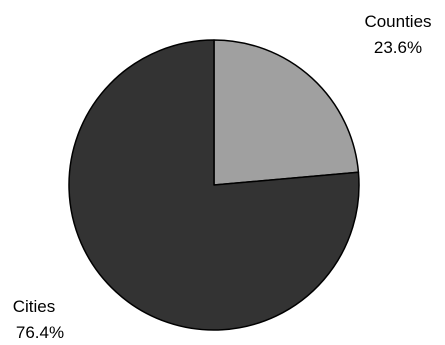 The image size is (445, 345). Describe the element at coordinates (397, 21) in the screenshot. I see `slice-label-counties-name: Counties` at that location.